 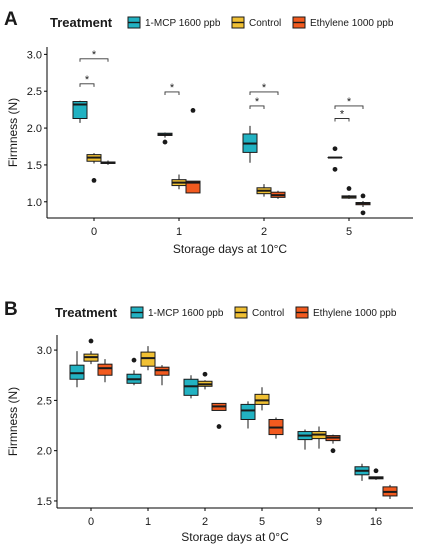 I want to click on panel-label-b: B, so click(x=11, y=309).